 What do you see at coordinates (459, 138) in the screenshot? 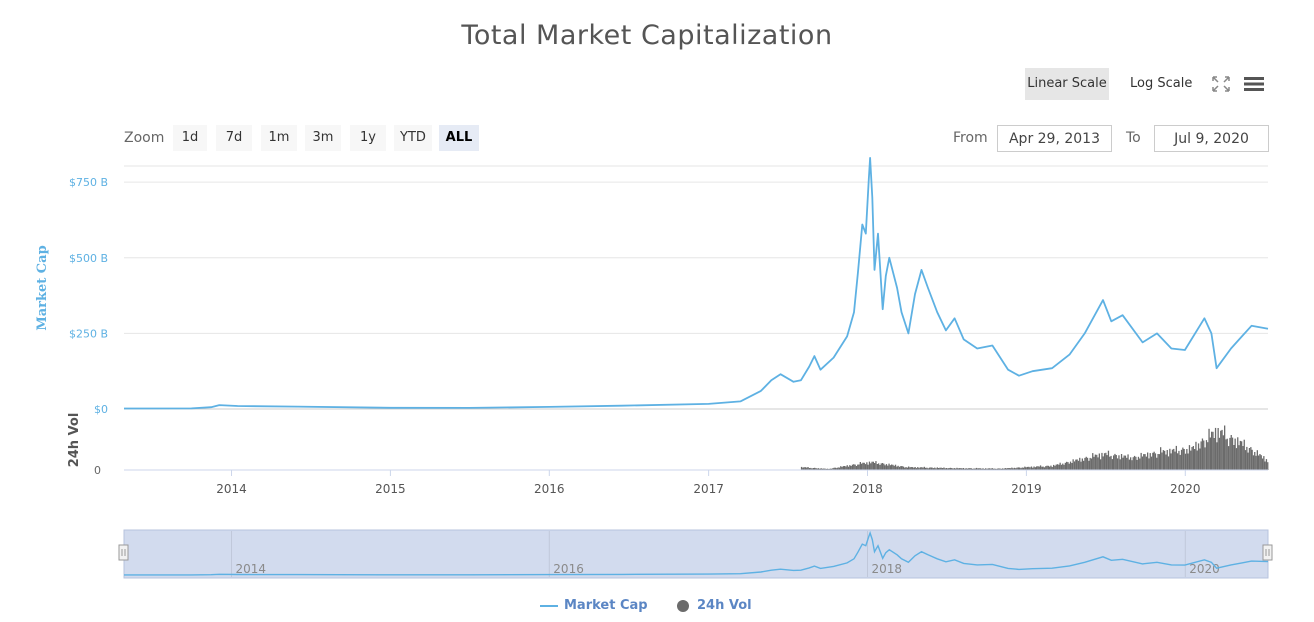
I see `zoom-button-all: ALL` at bounding box center [459, 138].